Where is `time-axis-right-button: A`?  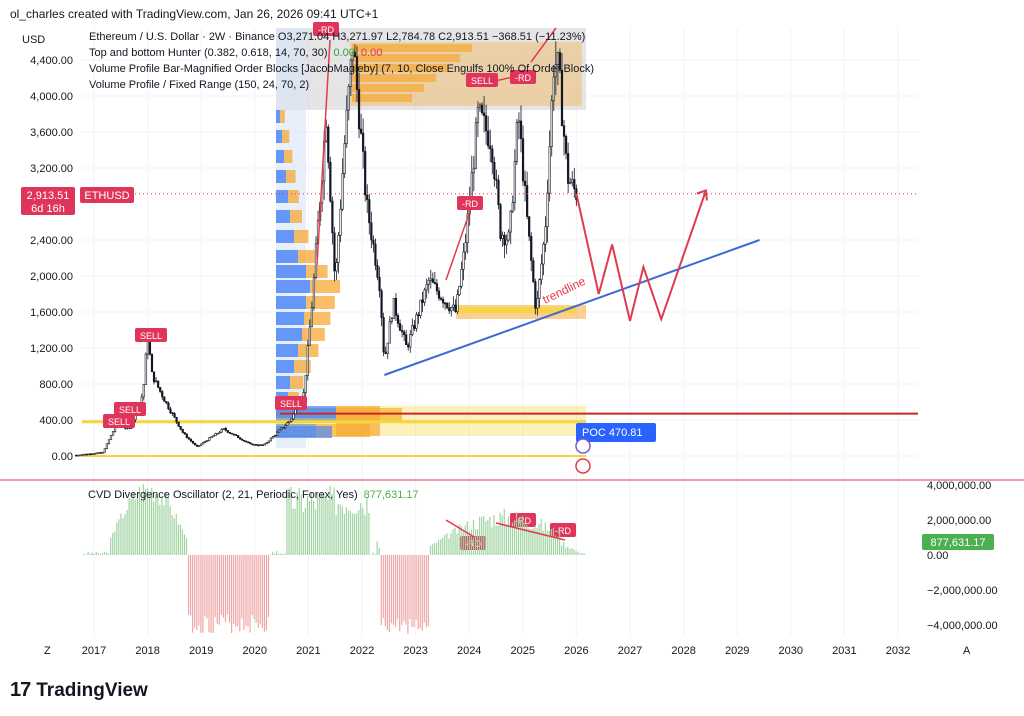 time-axis-right-button: A is located at coordinates (967, 651).